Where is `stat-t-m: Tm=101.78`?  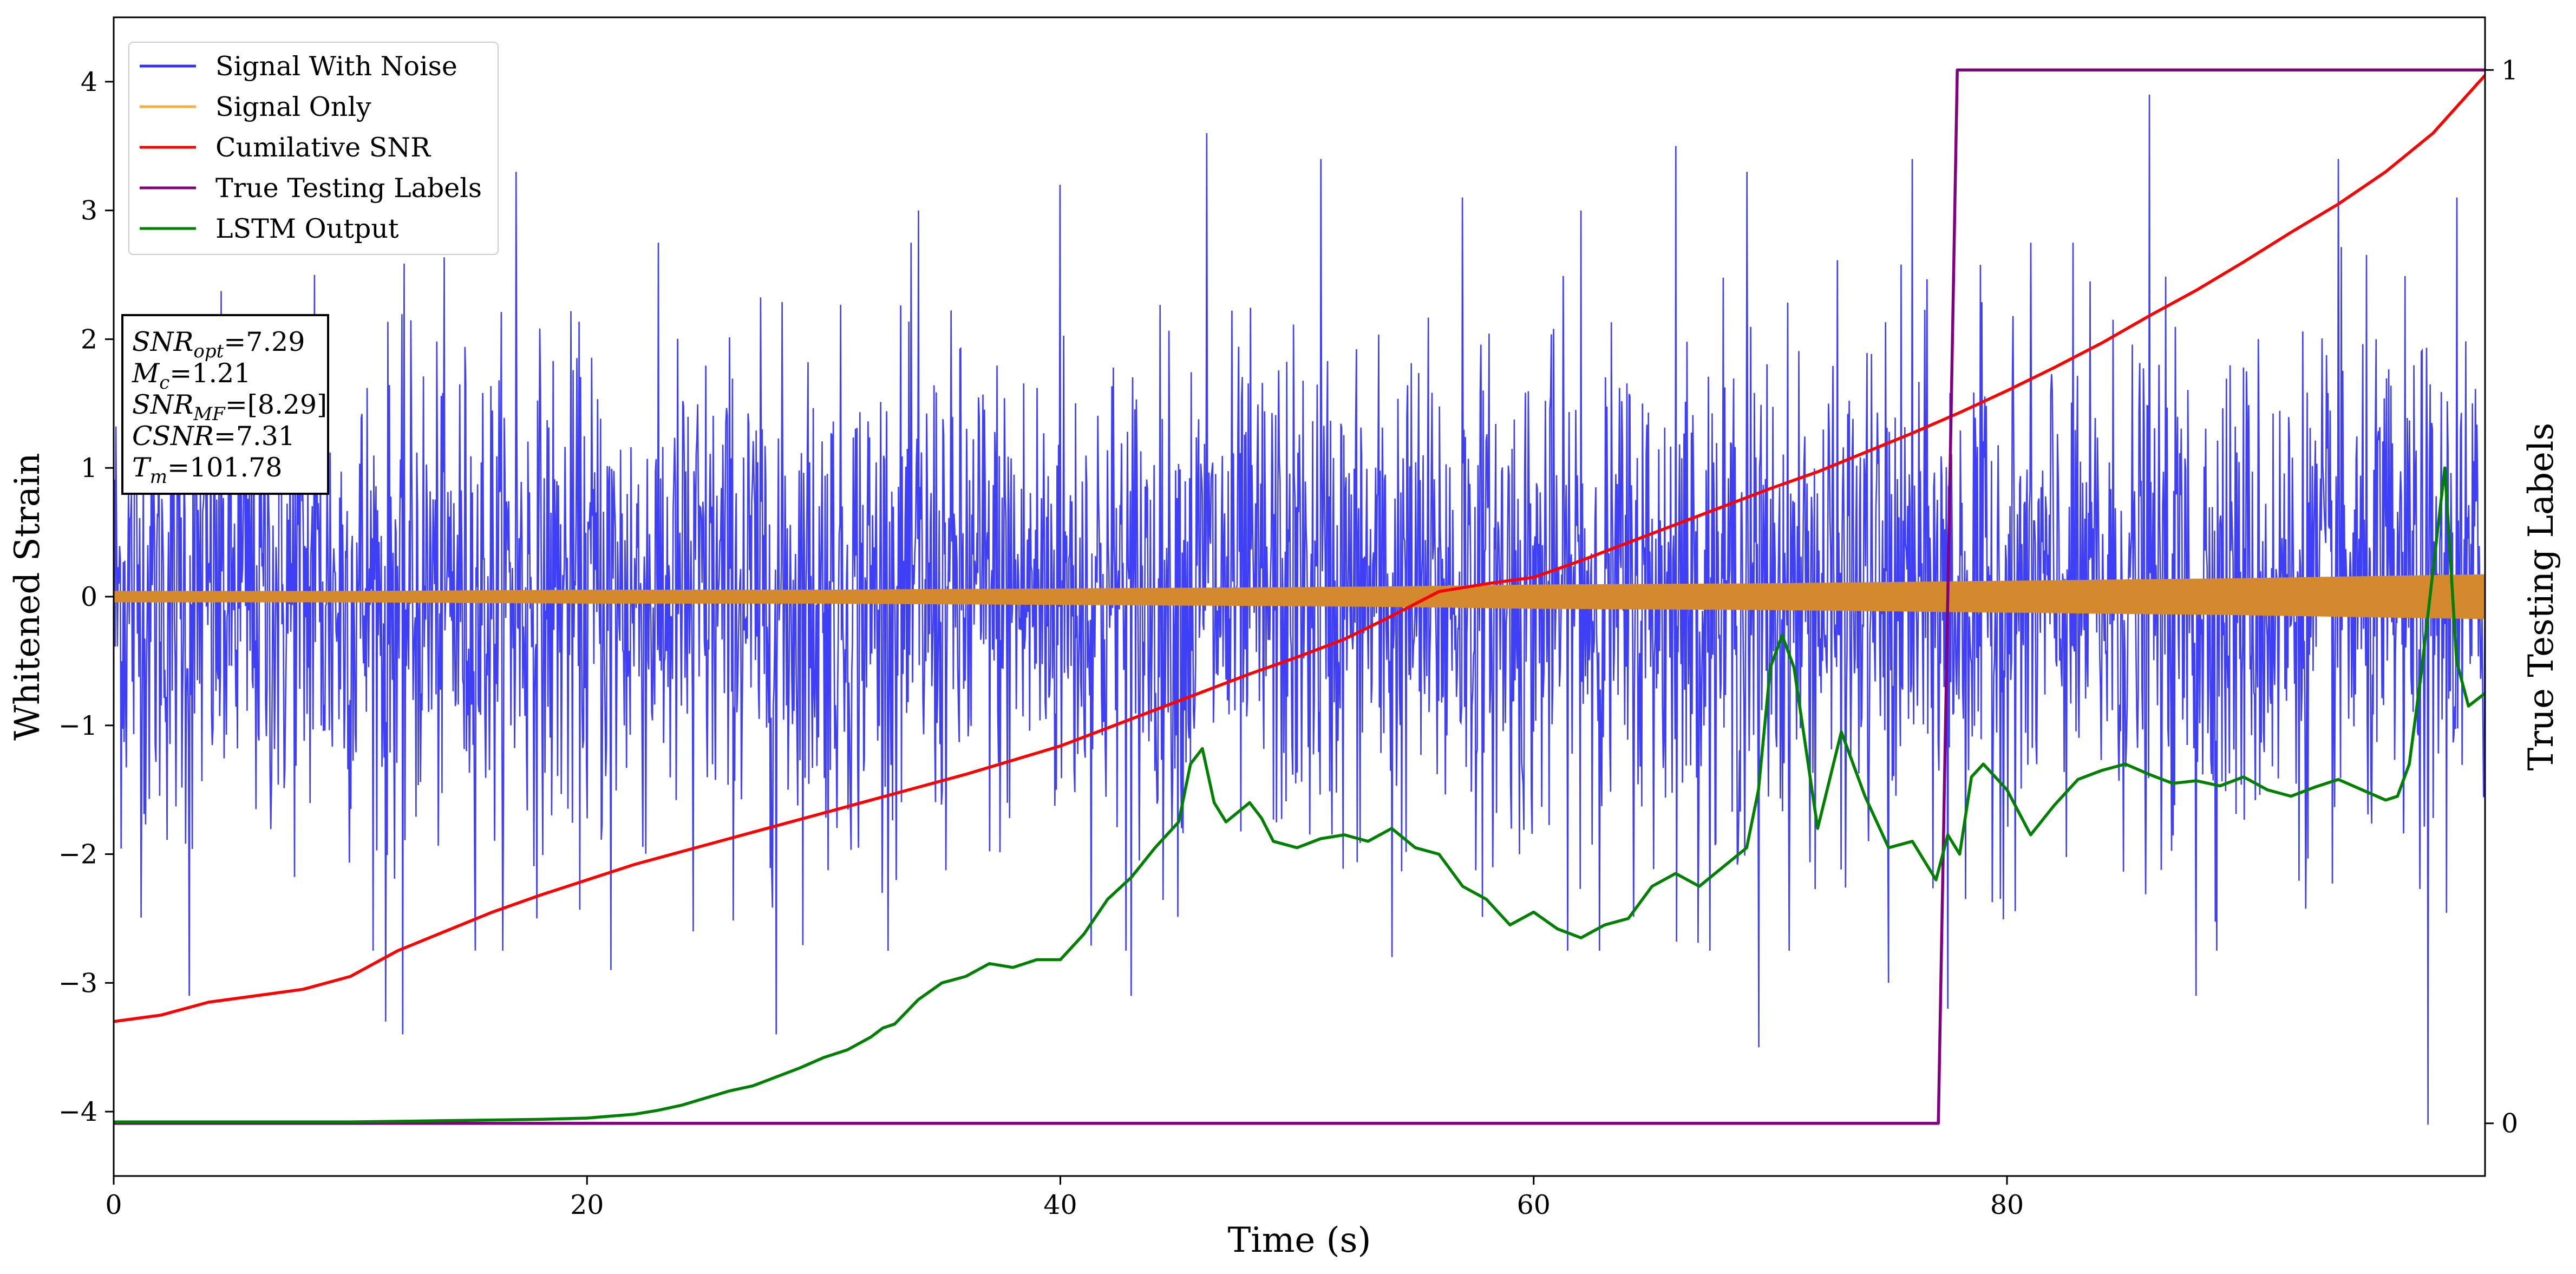 stat-t-m: Tm=101.78 is located at coordinates (207, 470).